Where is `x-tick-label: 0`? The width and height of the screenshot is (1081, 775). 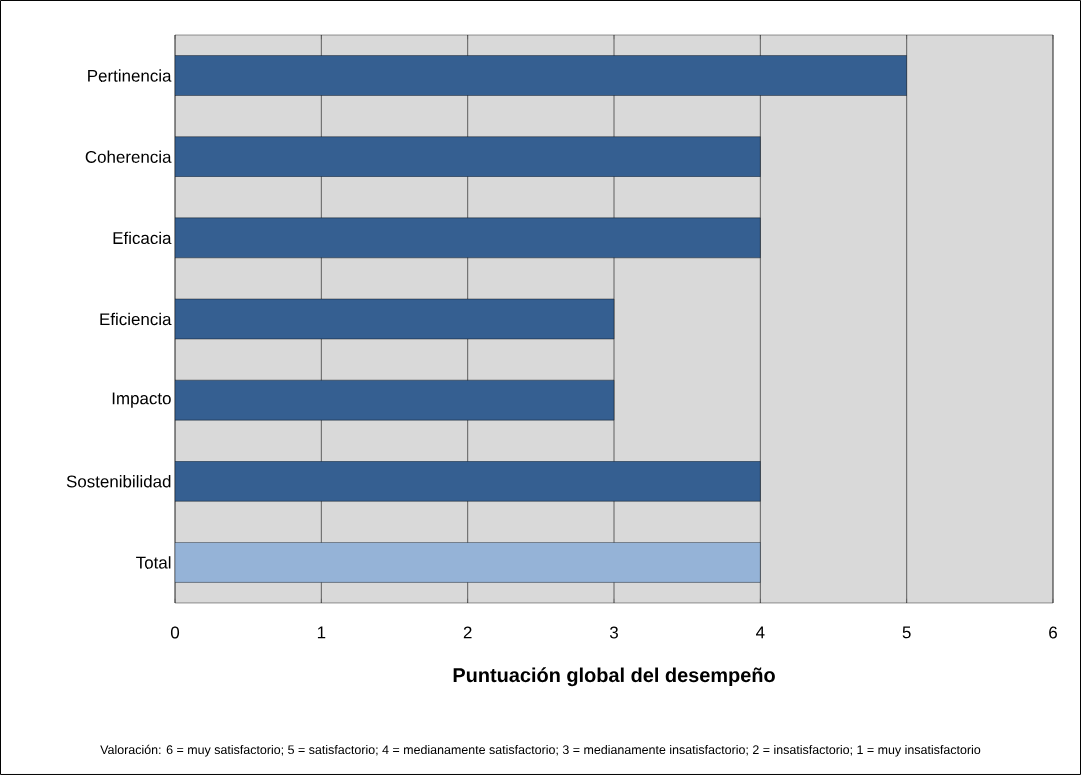 x-tick-label: 0 is located at coordinates (175, 632).